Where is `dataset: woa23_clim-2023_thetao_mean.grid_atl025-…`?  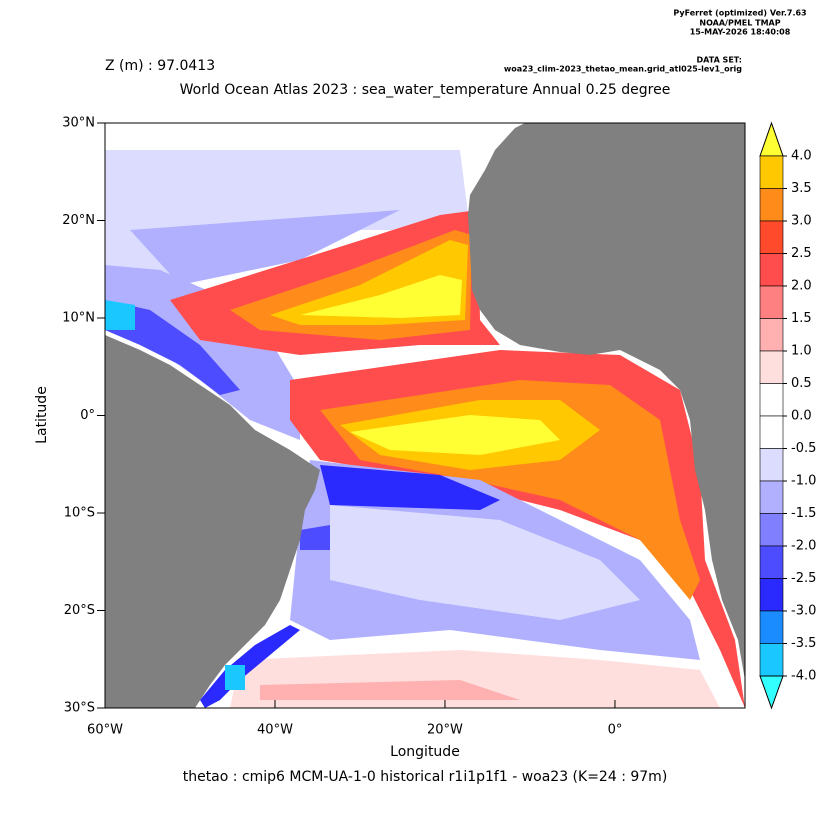 dataset: woa23_clim-2023_thetao_mean.grid_atl025-… is located at coordinates (623, 69).